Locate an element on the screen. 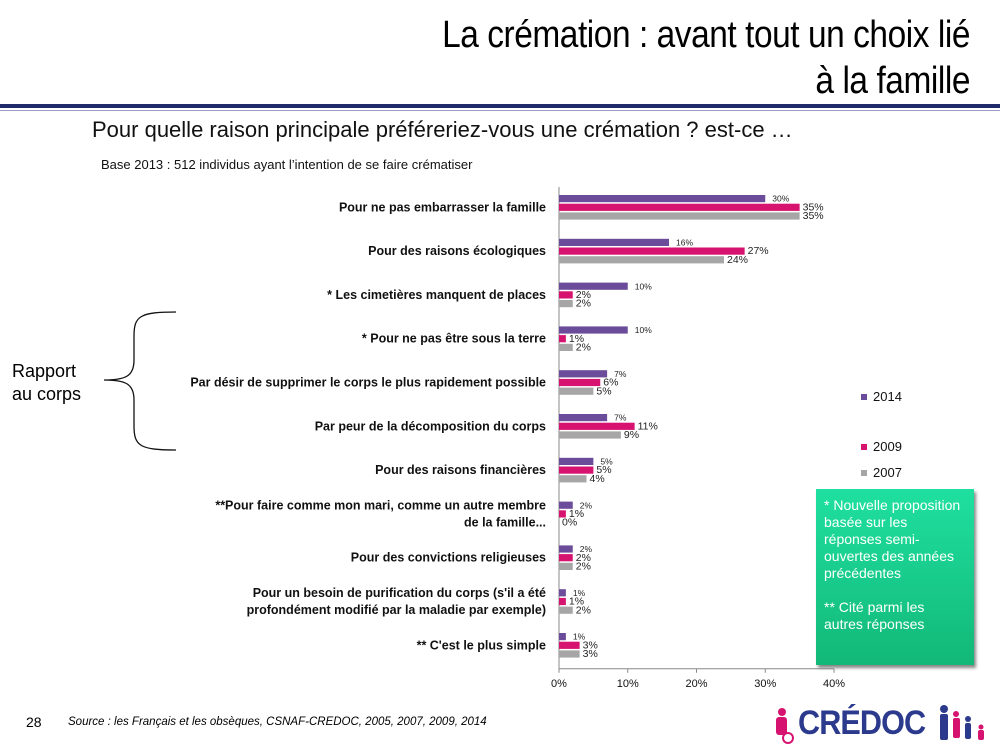 The width and height of the screenshot is (1000, 750). category-label: * Les cimetières manquent de places is located at coordinates (436, 295).